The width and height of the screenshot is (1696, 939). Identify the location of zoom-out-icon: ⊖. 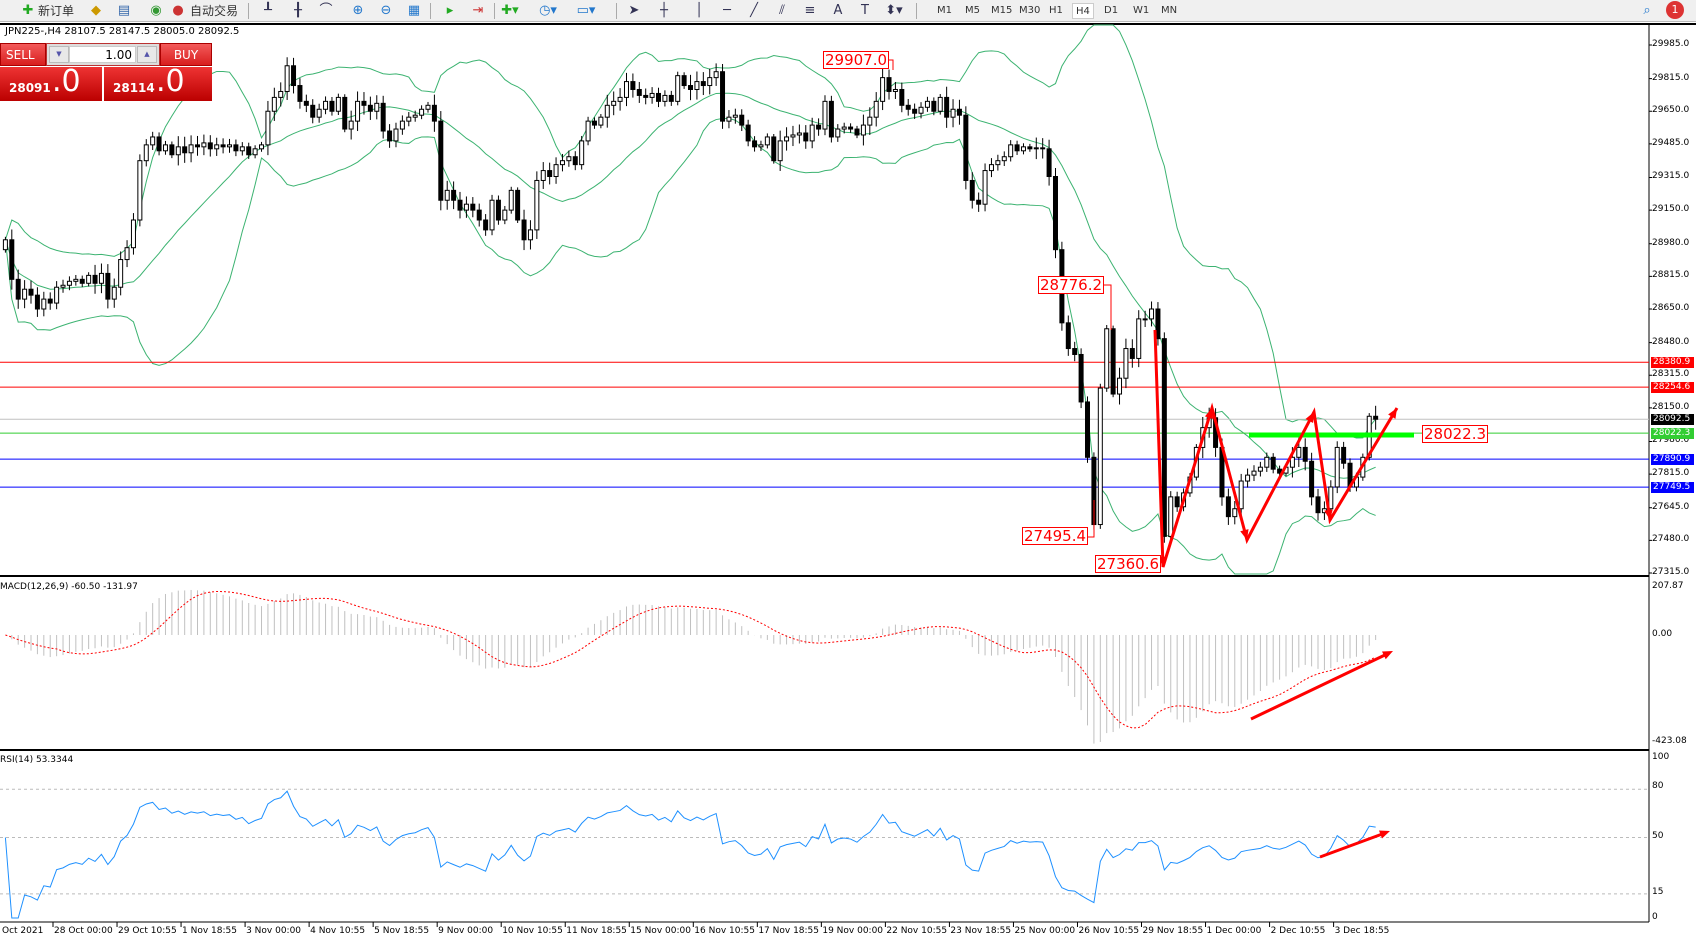
(386, 10).